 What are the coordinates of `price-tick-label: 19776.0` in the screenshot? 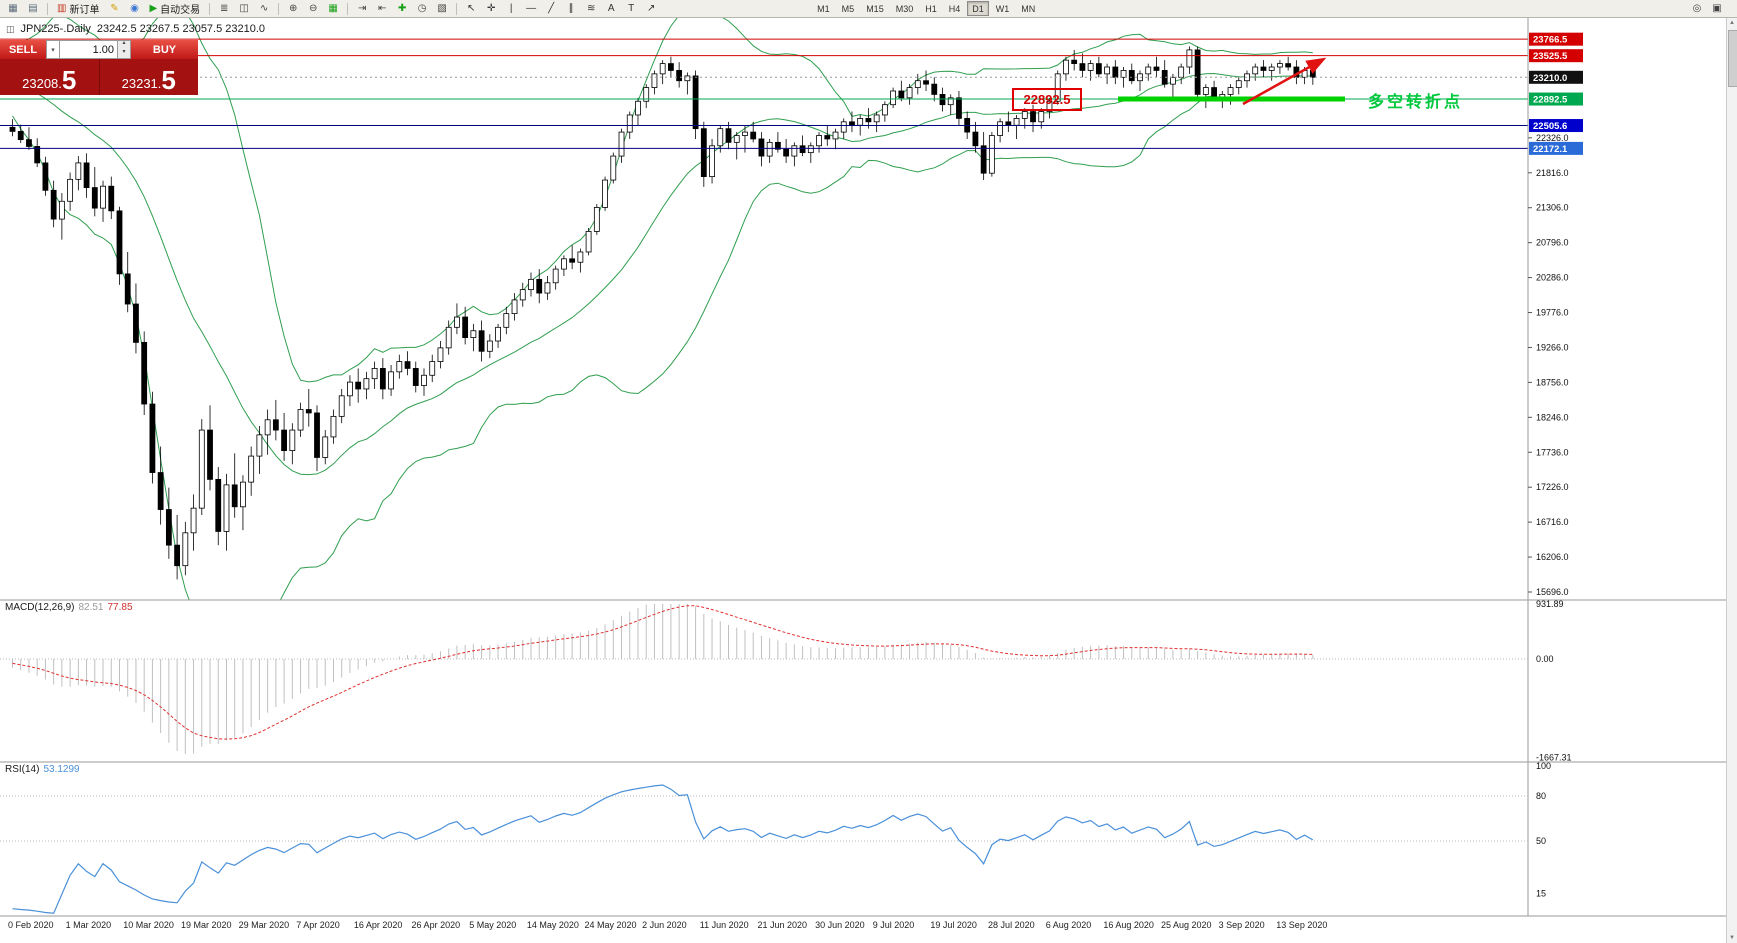 It's located at (1552, 313).